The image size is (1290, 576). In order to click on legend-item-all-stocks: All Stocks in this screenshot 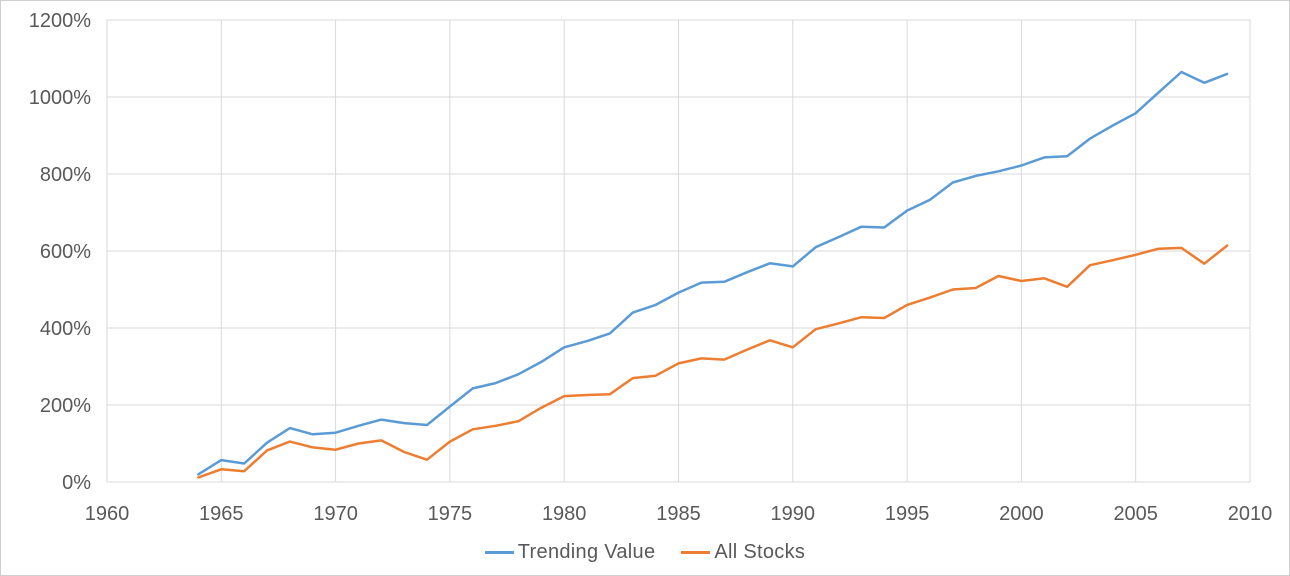, I will do `click(743, 552)`.